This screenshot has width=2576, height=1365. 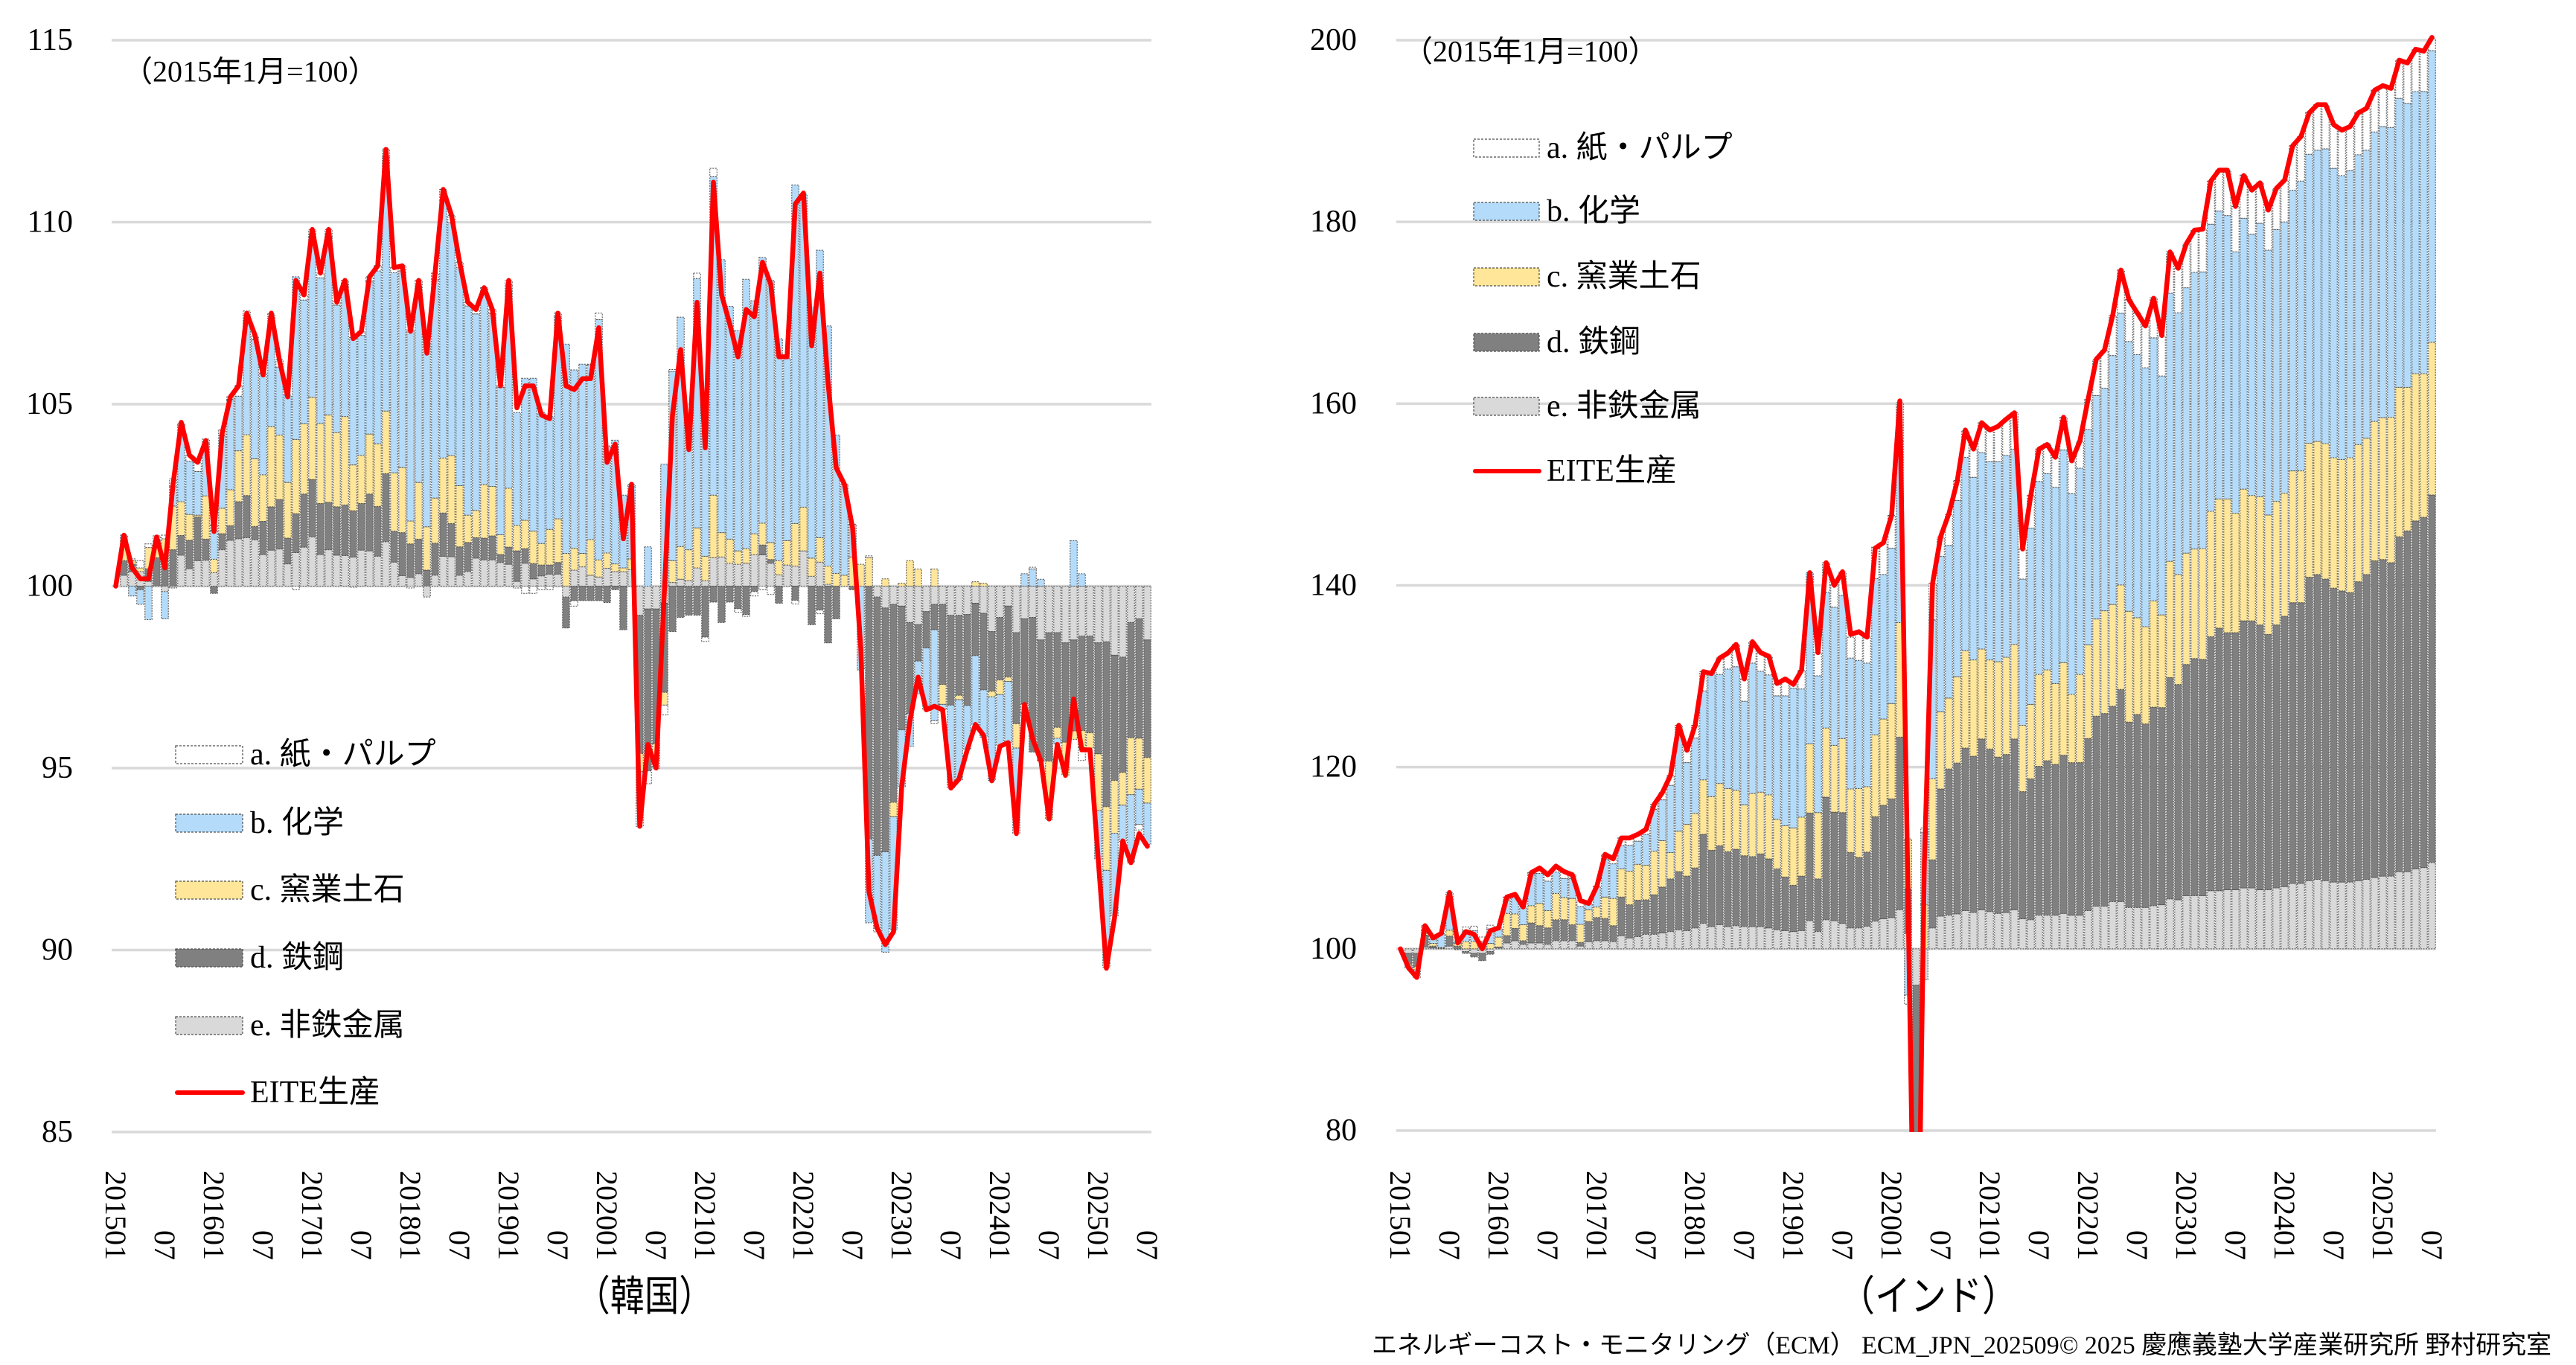 What do you see at coordinates (305, 755) in the screenshot?
I see `legend-item-paper-pulp: a. 紙・パルプ` at bounding box center [305, 755].